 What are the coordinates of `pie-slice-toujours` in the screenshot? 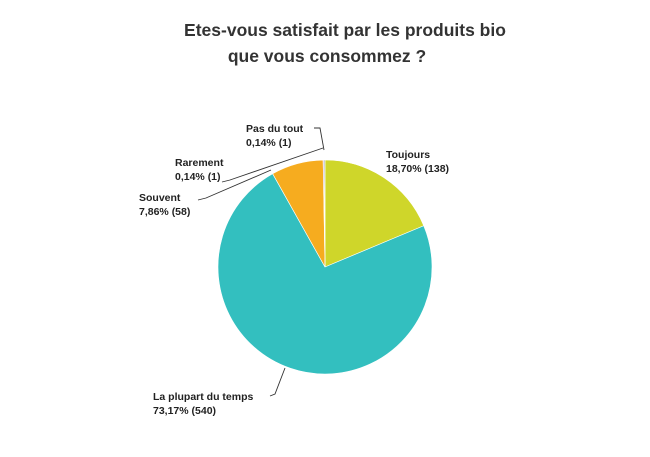 It's located at (374, 213).